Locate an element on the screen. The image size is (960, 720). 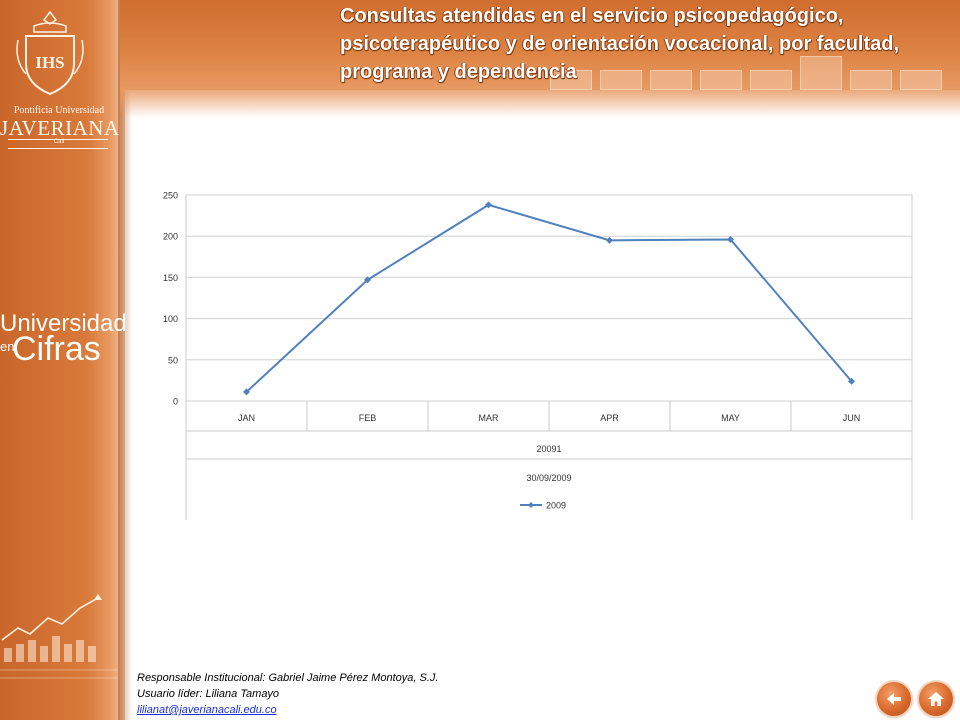
logo-line-3: Cali is located at coordinates (59, 142).